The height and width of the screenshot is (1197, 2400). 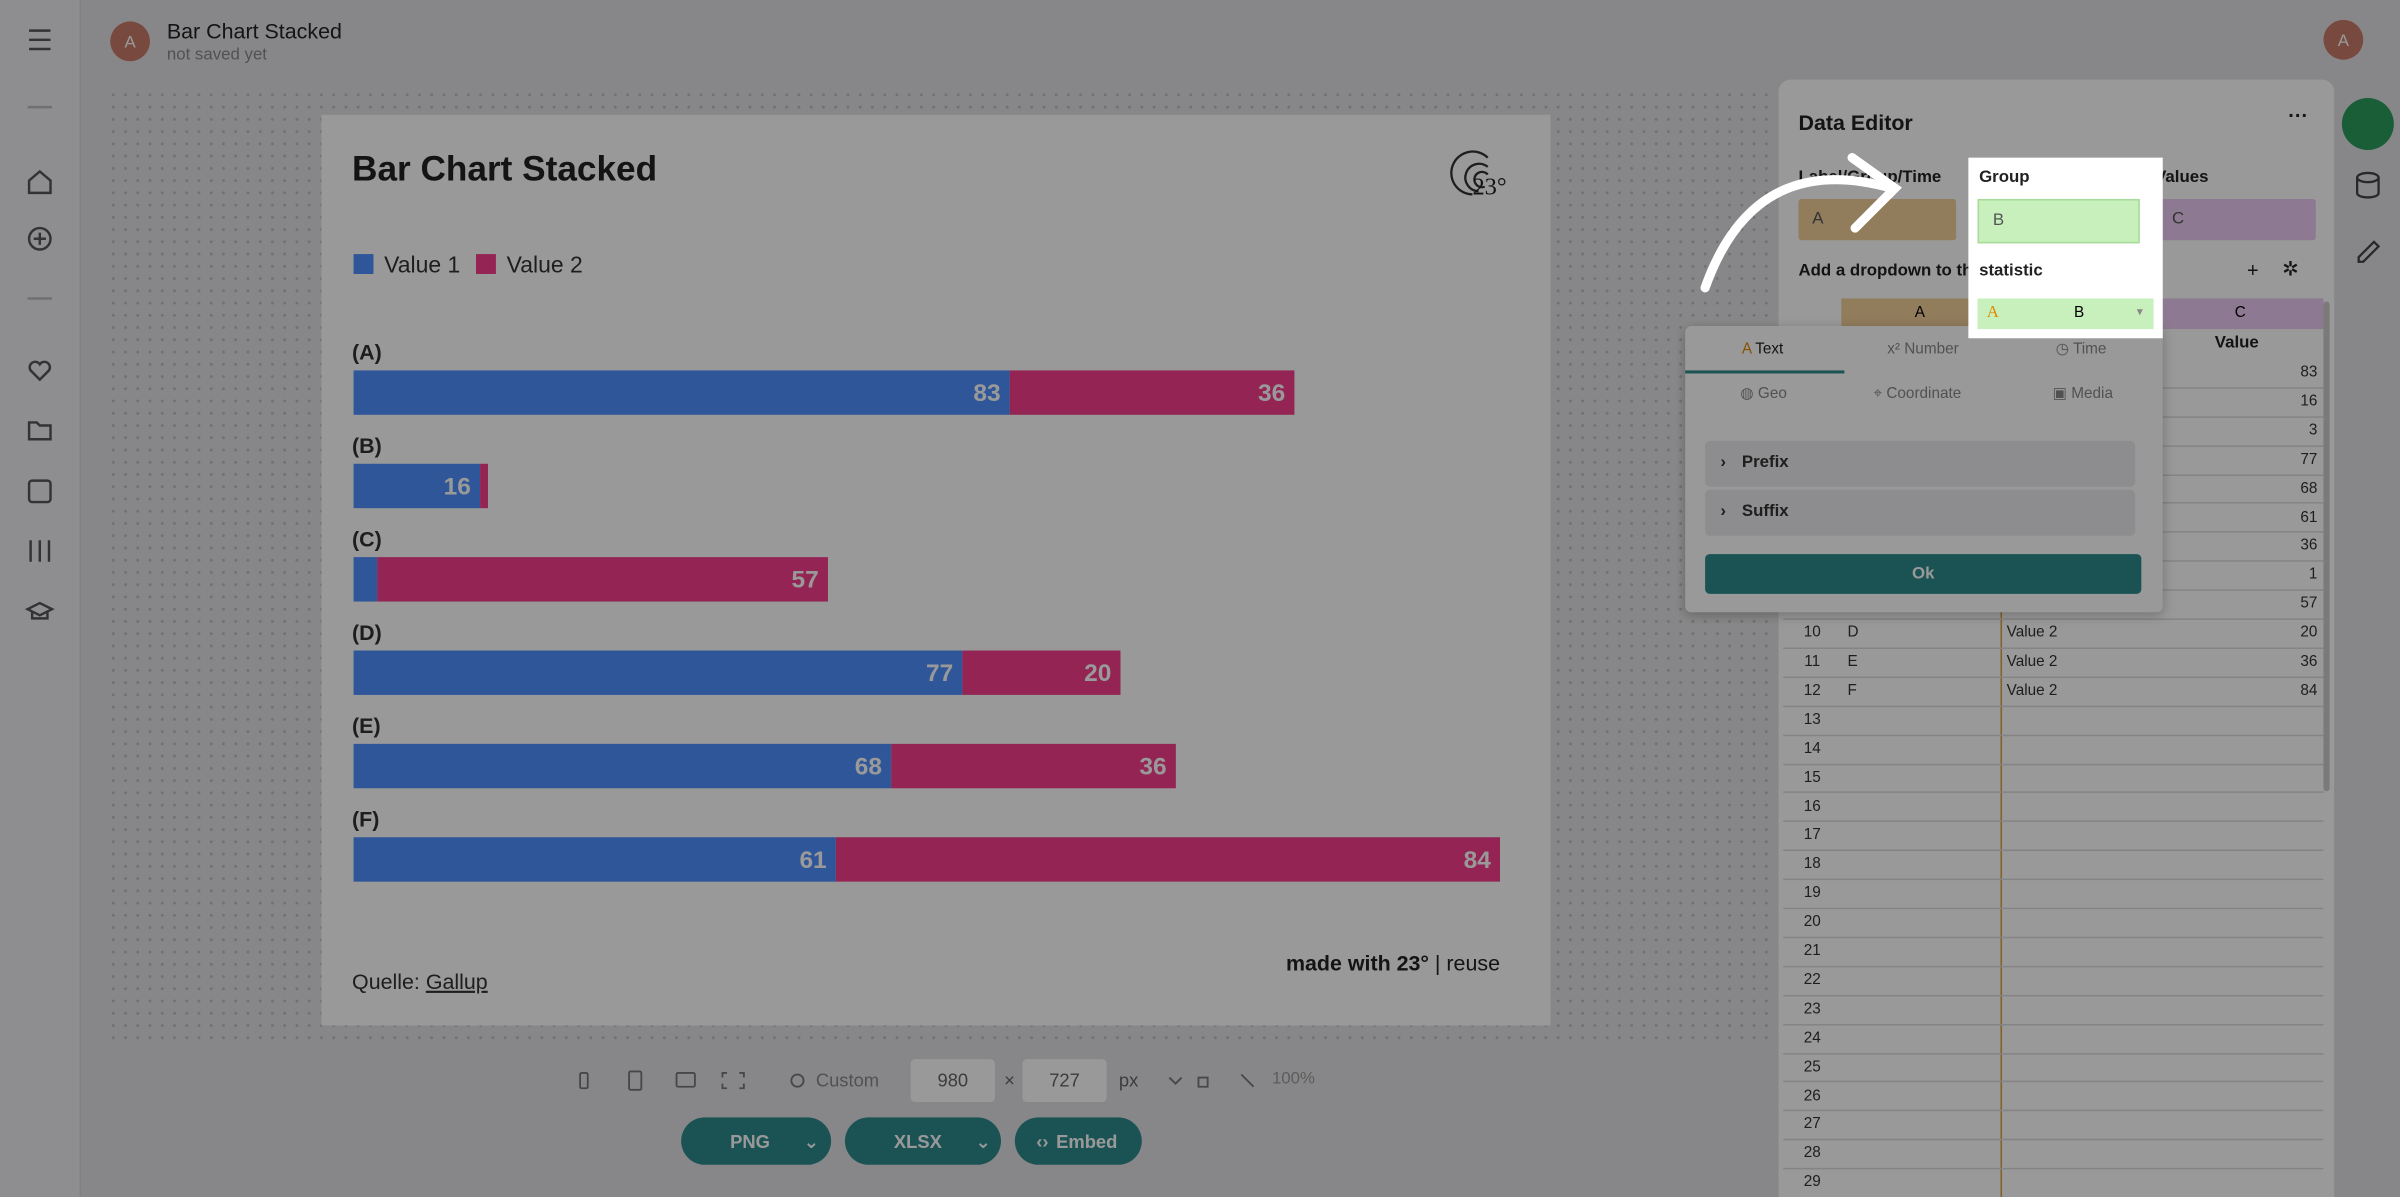 I want to click on avatar: A, so click(x=130, y=41).